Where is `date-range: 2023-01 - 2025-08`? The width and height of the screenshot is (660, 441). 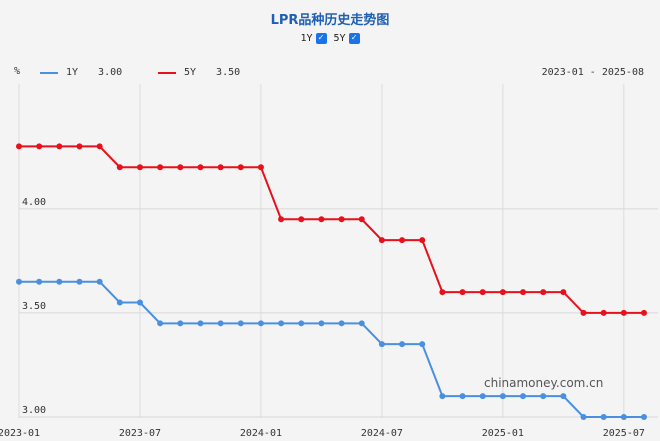
date-range: 2023-01 - 2025-08 is located at coordinates (592, 72).